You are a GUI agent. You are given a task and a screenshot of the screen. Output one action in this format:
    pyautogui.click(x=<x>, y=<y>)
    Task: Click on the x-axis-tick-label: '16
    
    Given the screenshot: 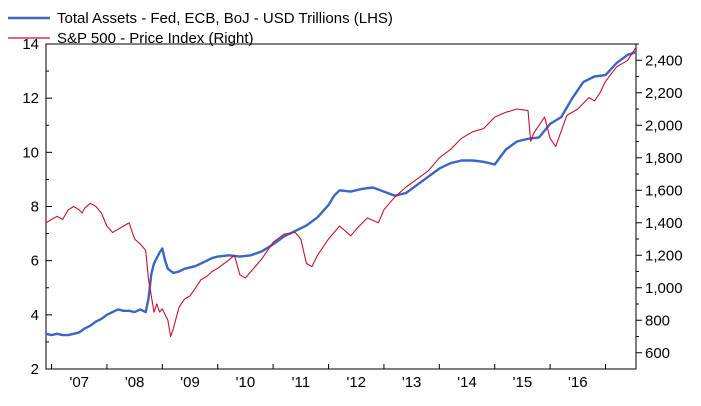 What is the action you would take?
    pyautogui.click(x=578, y=382)
    